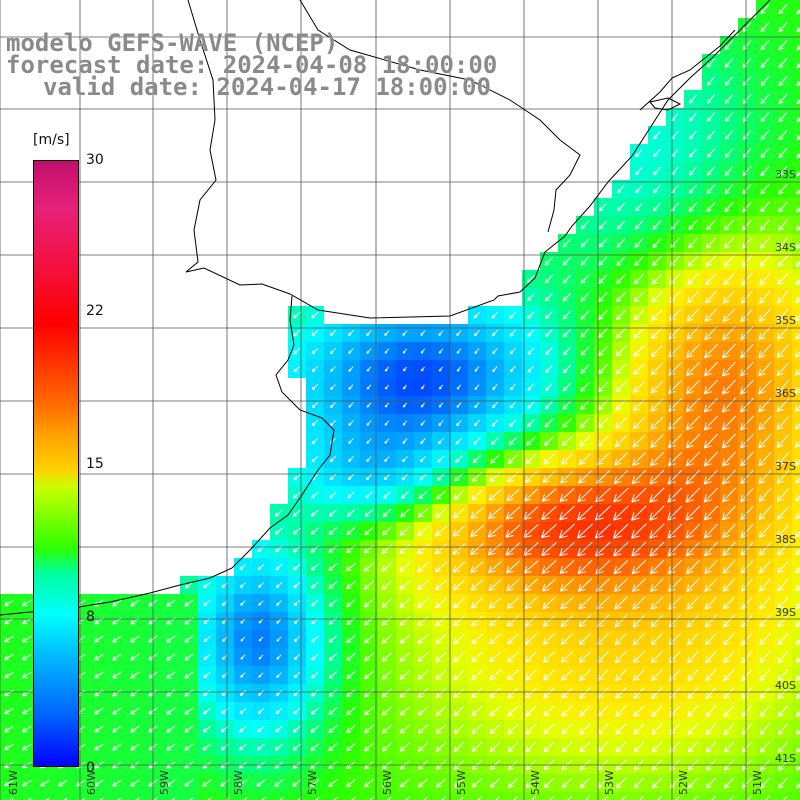 Image resolution: width=800 pixels, height=800 pixels. Describe the element at coordinates (461, 782) in the screenshot. I see `longitude-label: 55W` at that location.